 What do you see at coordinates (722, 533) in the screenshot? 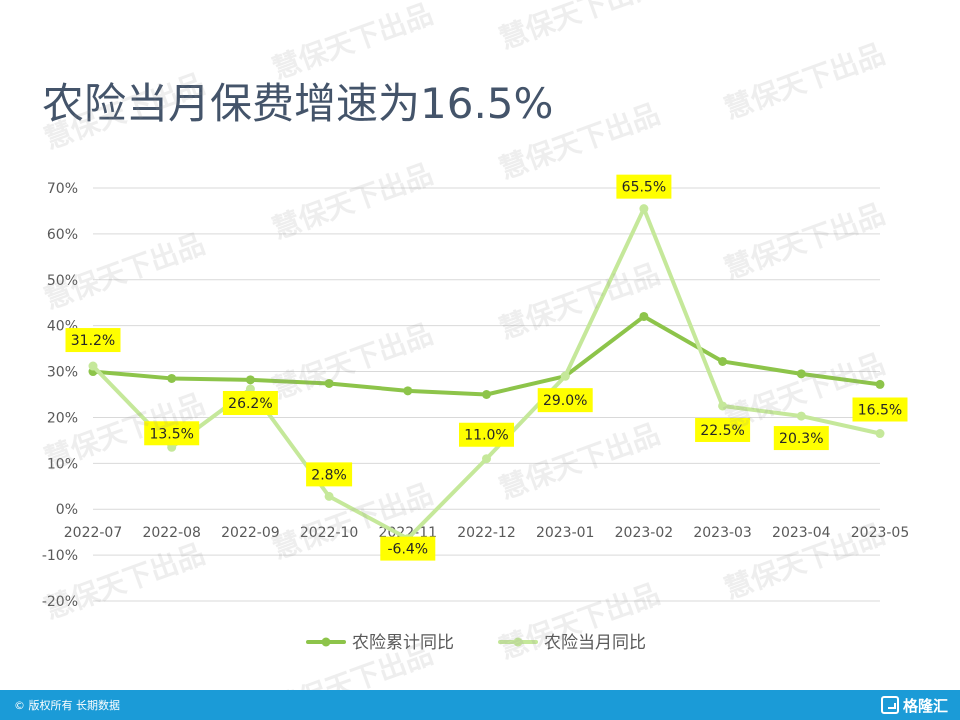
I see `x-tick-label: 2023-03` at bounding box center [722, 533].